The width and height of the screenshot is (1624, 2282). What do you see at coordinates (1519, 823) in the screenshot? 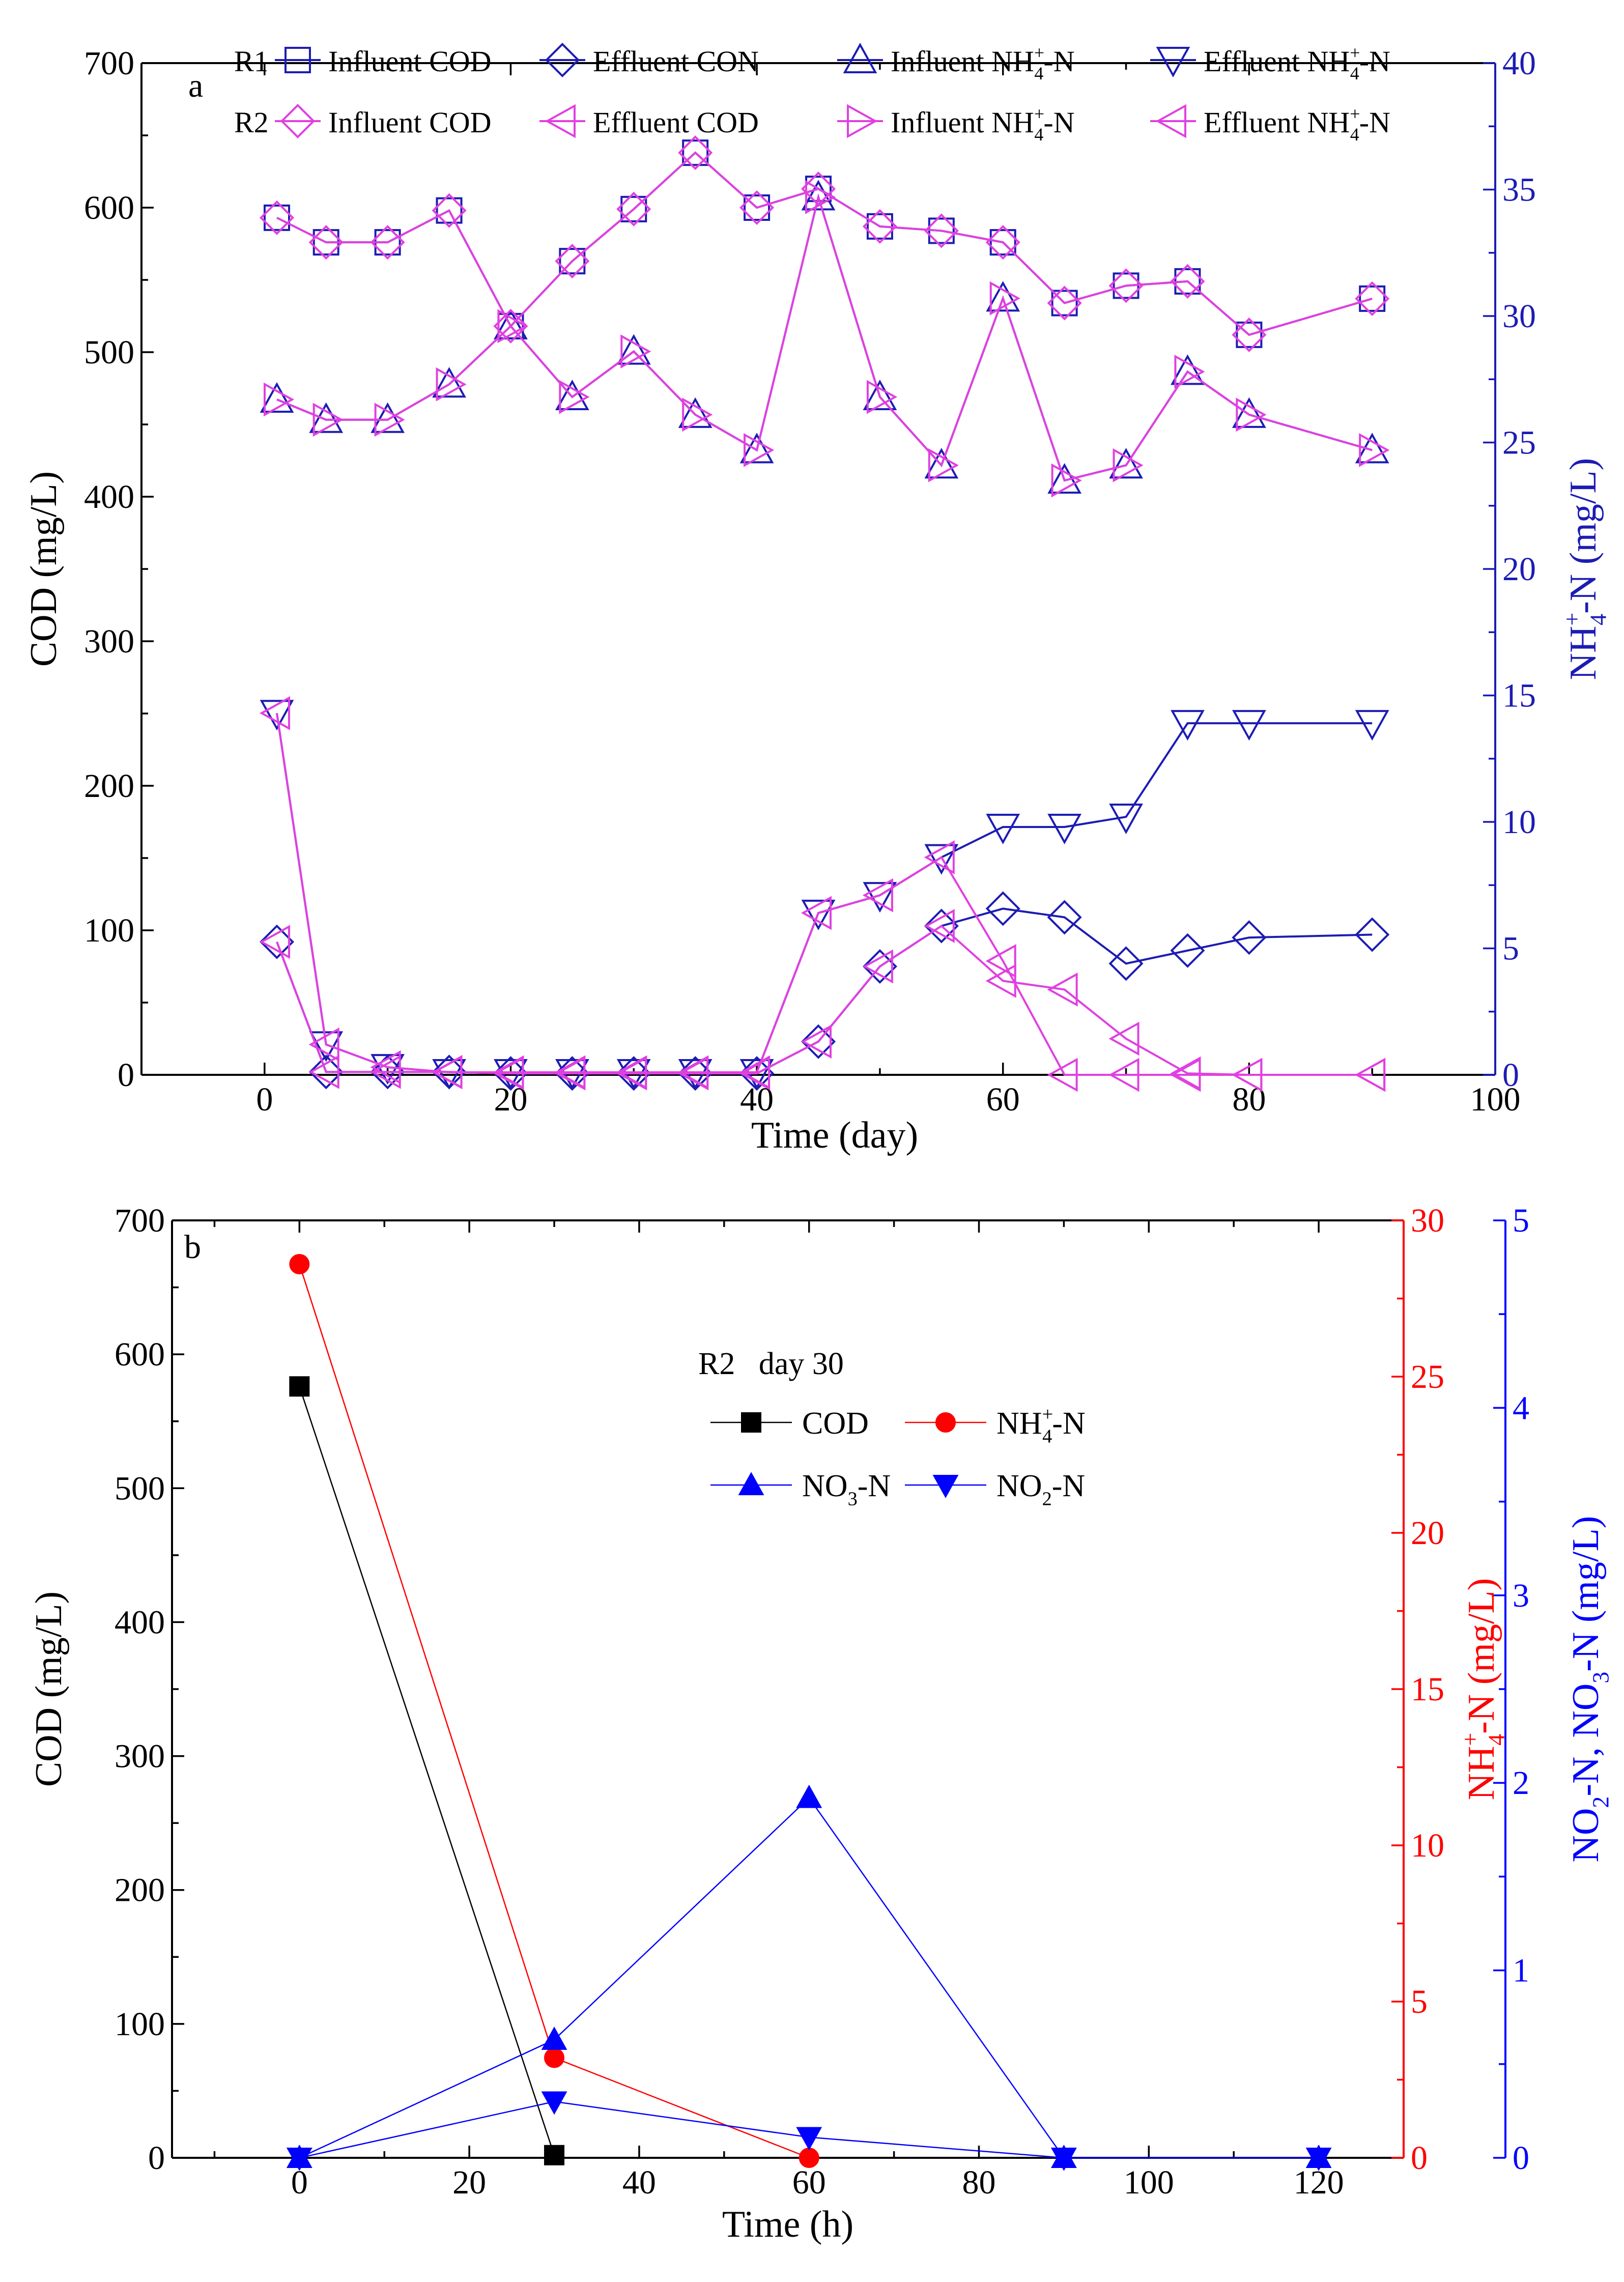
I see `panel-a-right-tick-label: 10` at bounding box center [1519, 823].